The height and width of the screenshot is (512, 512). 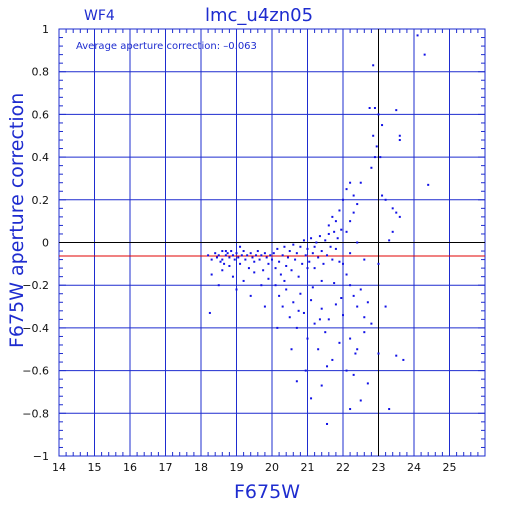 What do you see at coordinates (237, 467) in the screenshot?
I see `x-tick-label: 19` at bounding box center [237, 467].